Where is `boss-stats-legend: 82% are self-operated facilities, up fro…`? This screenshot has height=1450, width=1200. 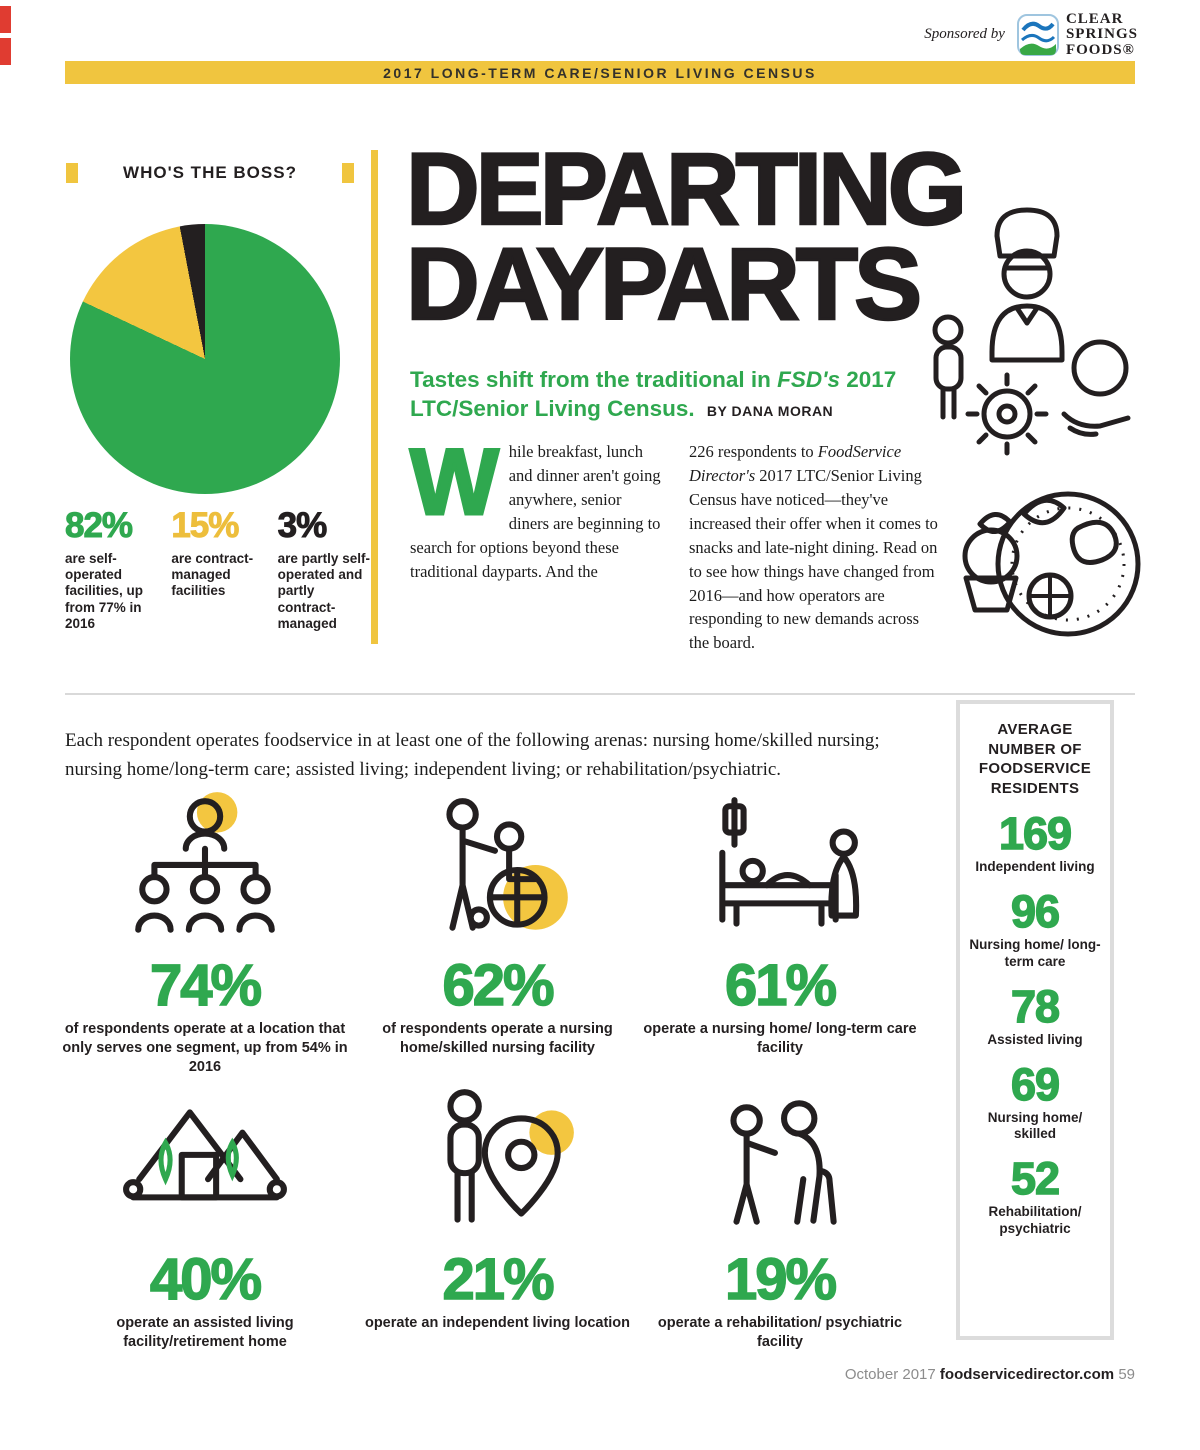 boss-stats-legend: 82% are self-operated facilities, up fro… is located at coordinates (217, 569).